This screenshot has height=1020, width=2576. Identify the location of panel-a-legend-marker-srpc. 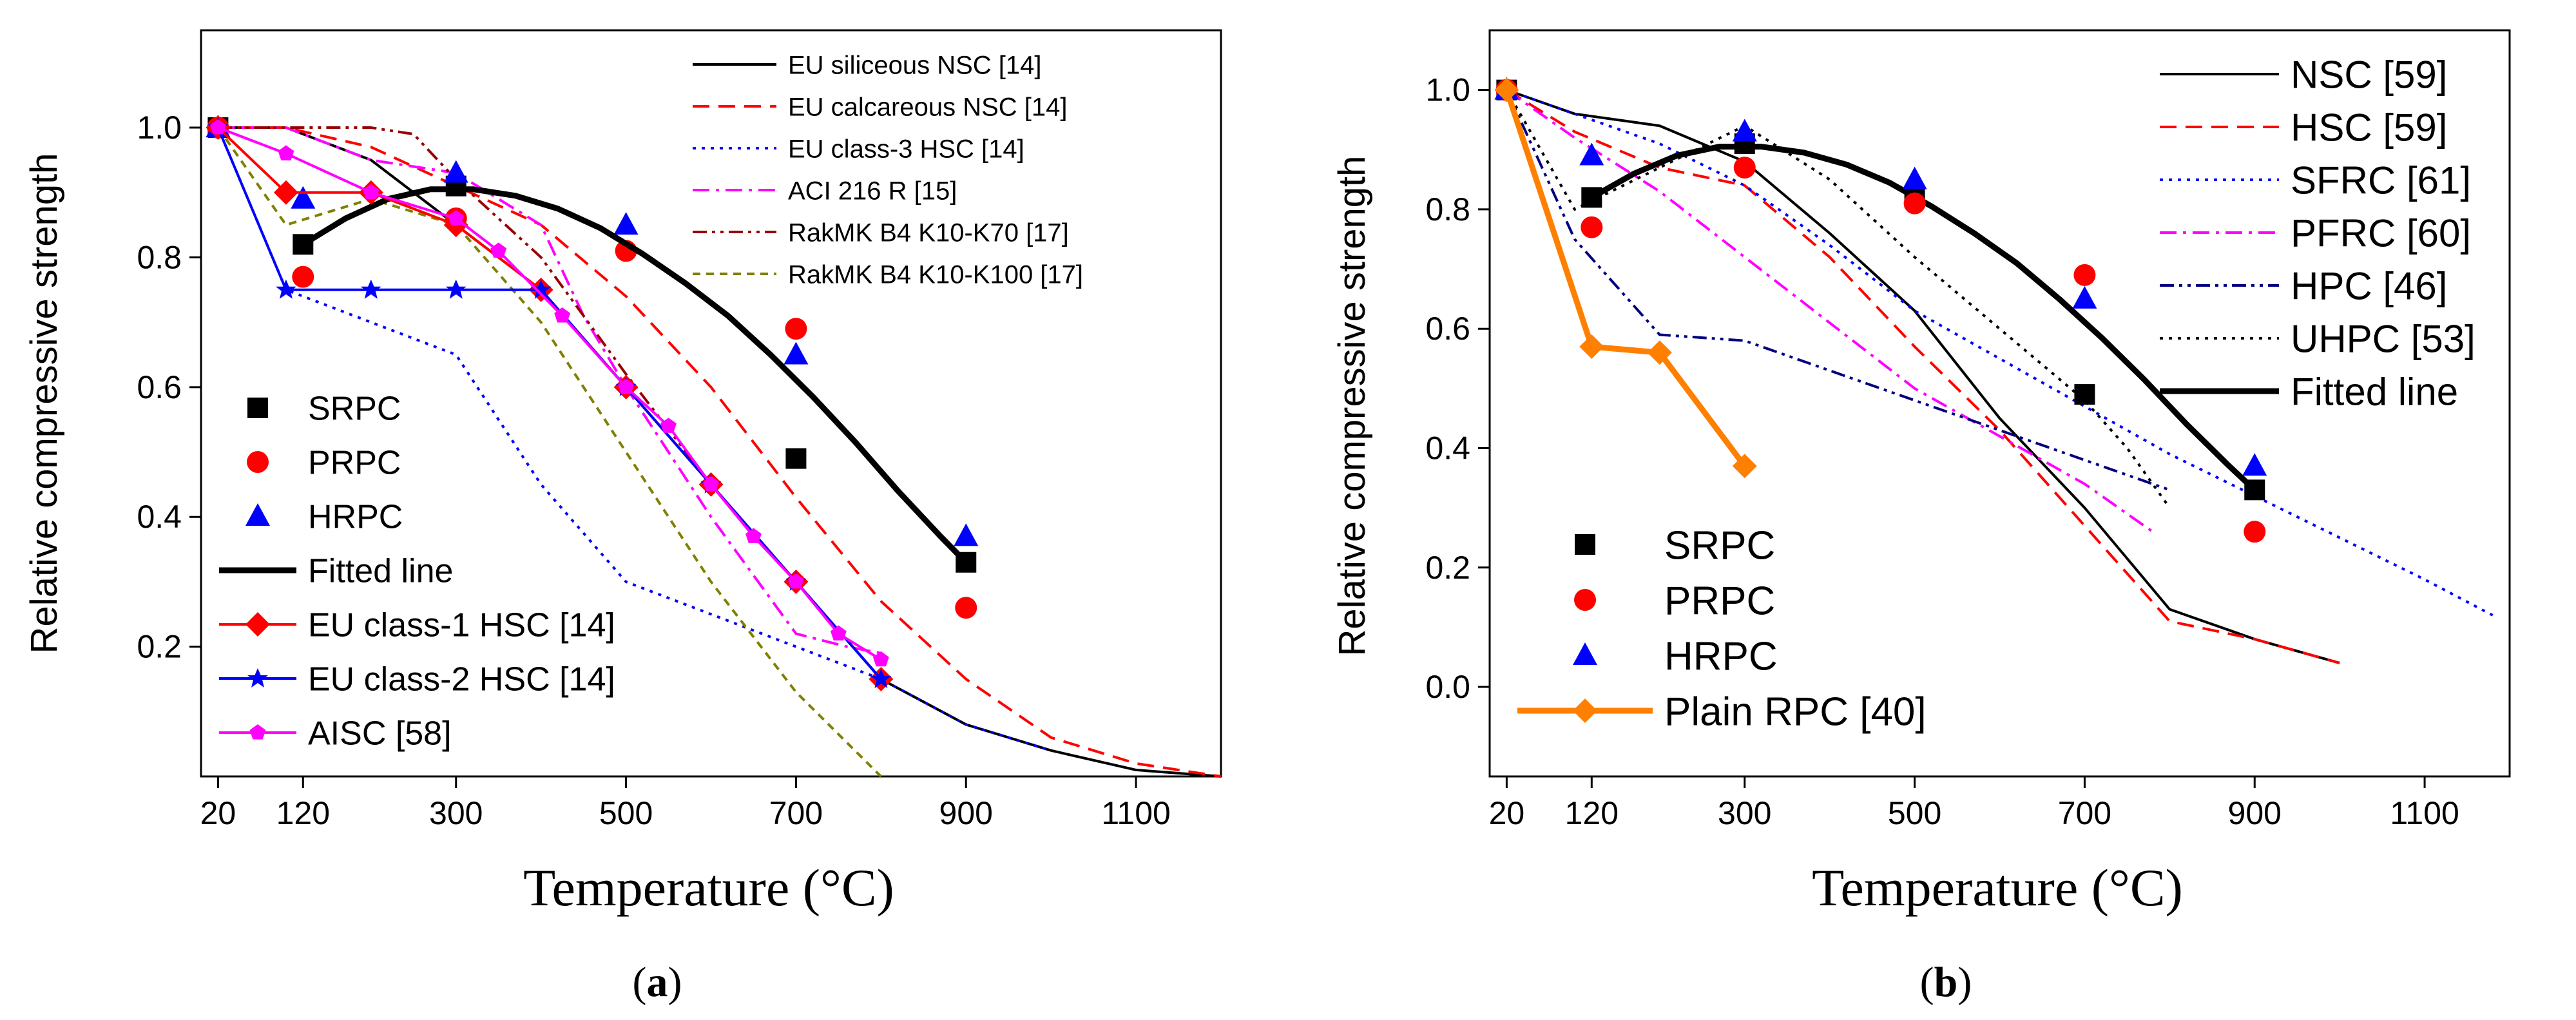
(258, 408).